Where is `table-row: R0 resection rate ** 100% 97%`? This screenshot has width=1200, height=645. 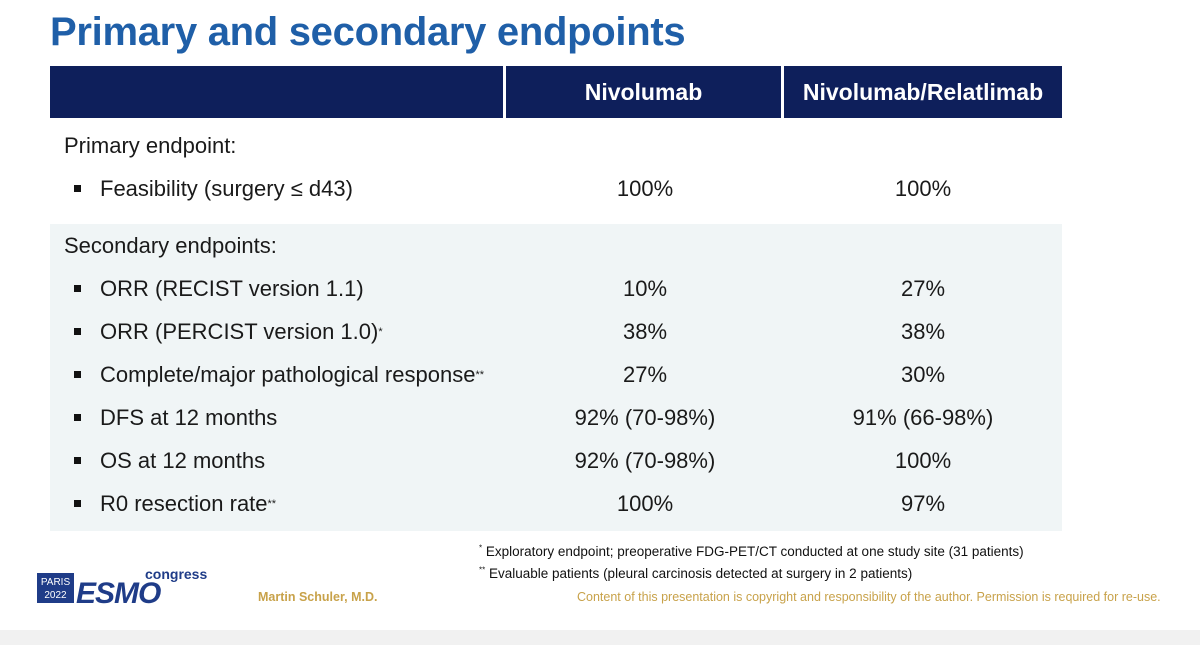 table-row: R0 resection rate ** 100% 97% is located at coordinates (556, 503).